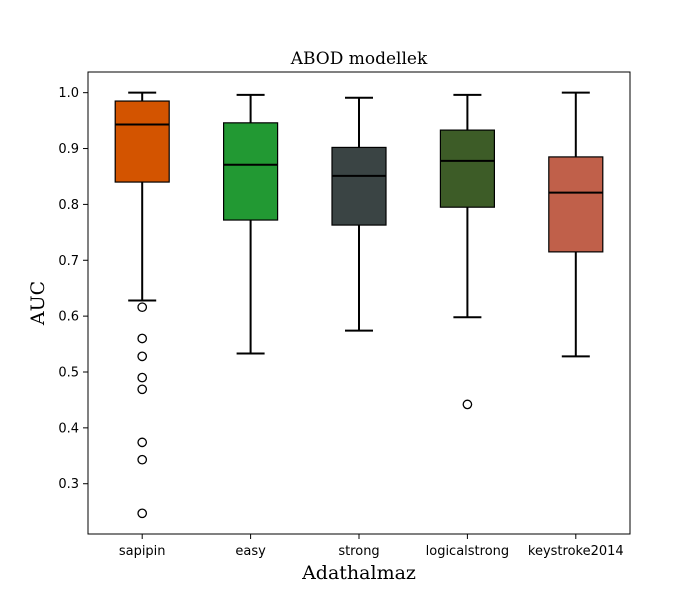 The height and width of the screenshot is (605, 700). I want to click on box-strong, so click(359, 214).